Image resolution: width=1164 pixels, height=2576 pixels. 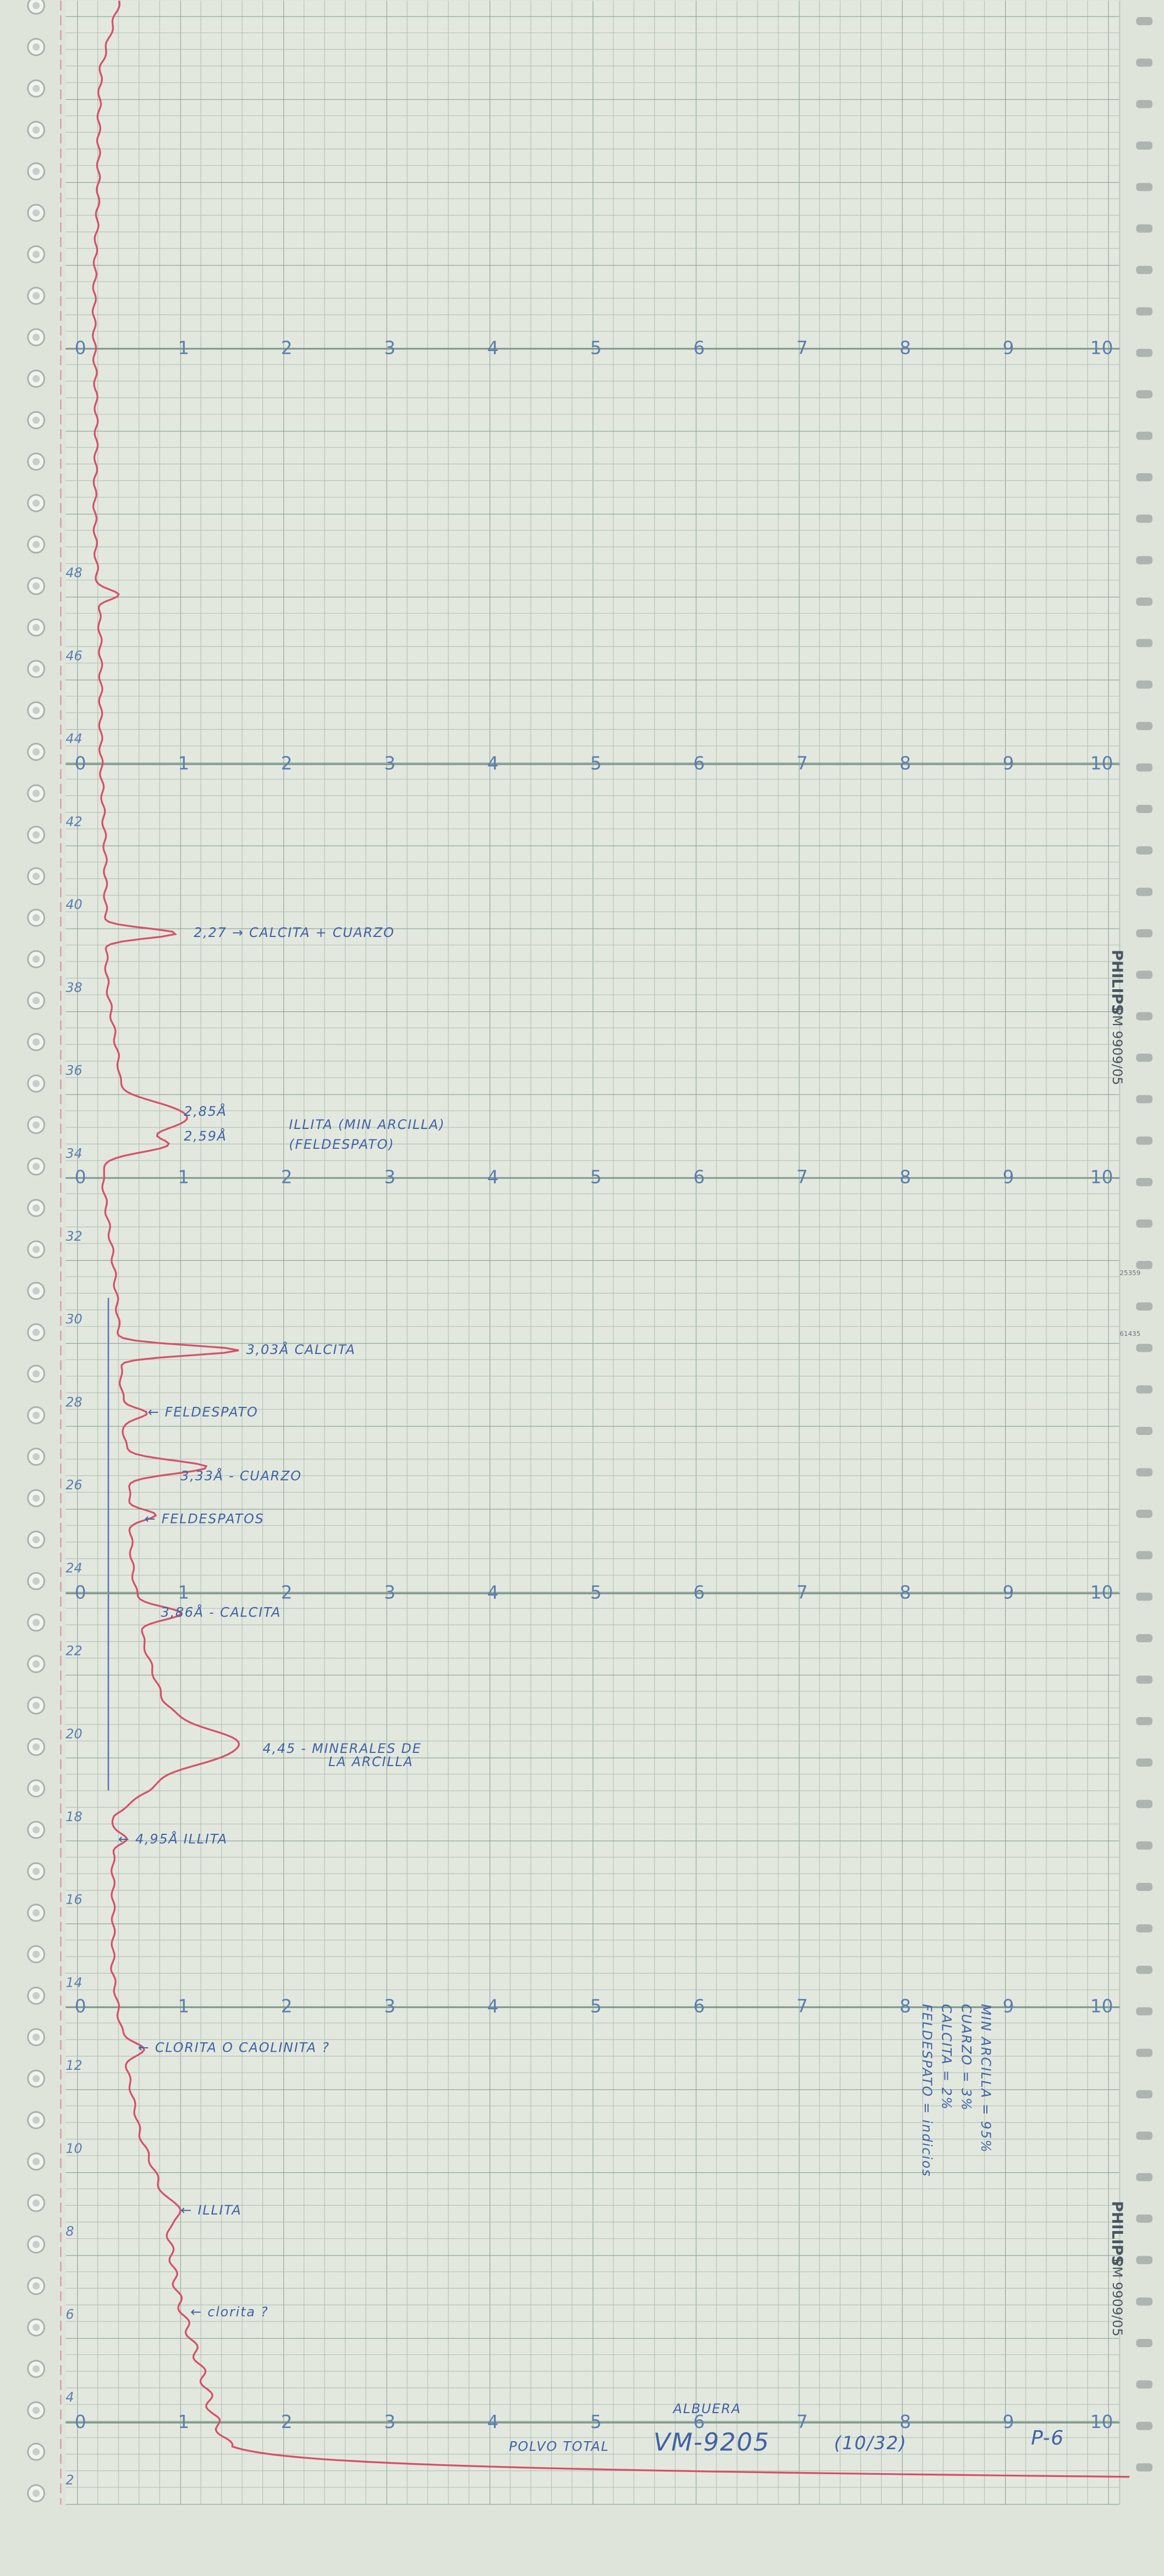 I want to click on annotation: 2,27 → CALCITA + CUARZO, so click(x=294, y=933).